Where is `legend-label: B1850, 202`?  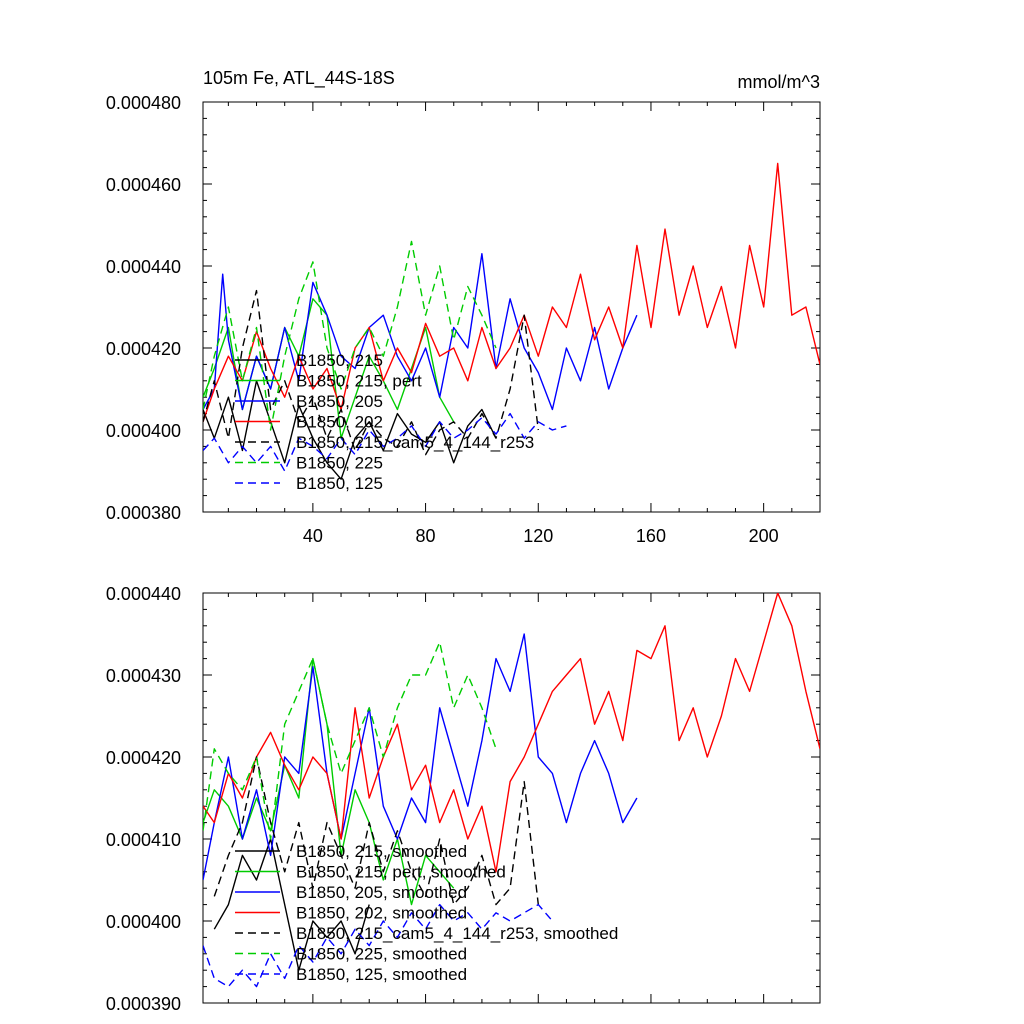
legend-label: B1850, 202 is located at coordinates (339, 422).